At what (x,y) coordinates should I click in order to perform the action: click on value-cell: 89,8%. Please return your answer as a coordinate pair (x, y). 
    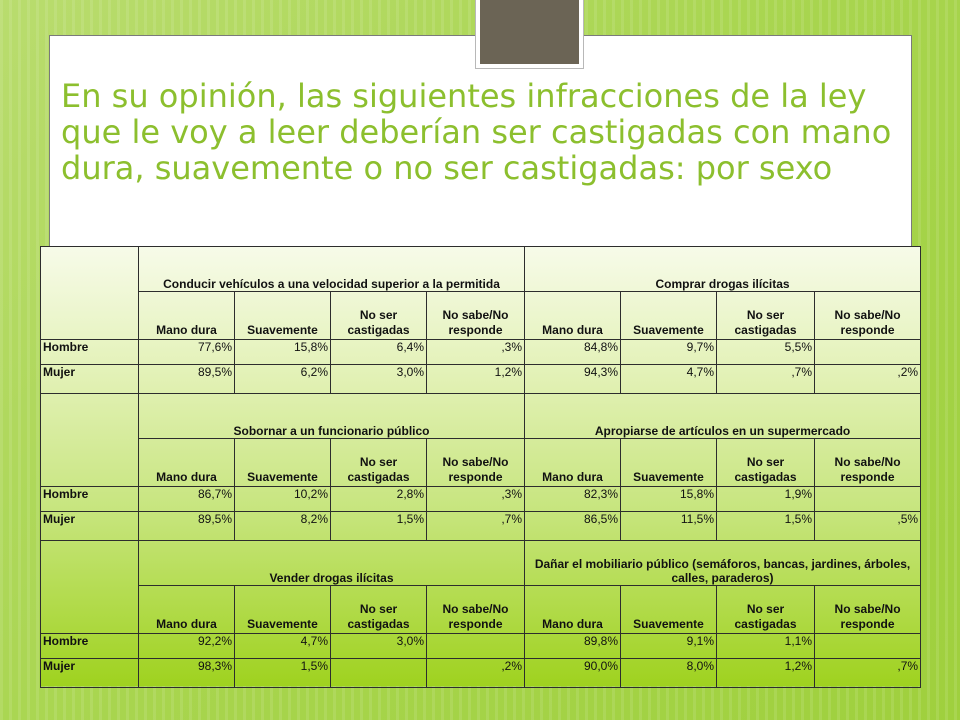
    Looking at the image, I should click on (573, 646).